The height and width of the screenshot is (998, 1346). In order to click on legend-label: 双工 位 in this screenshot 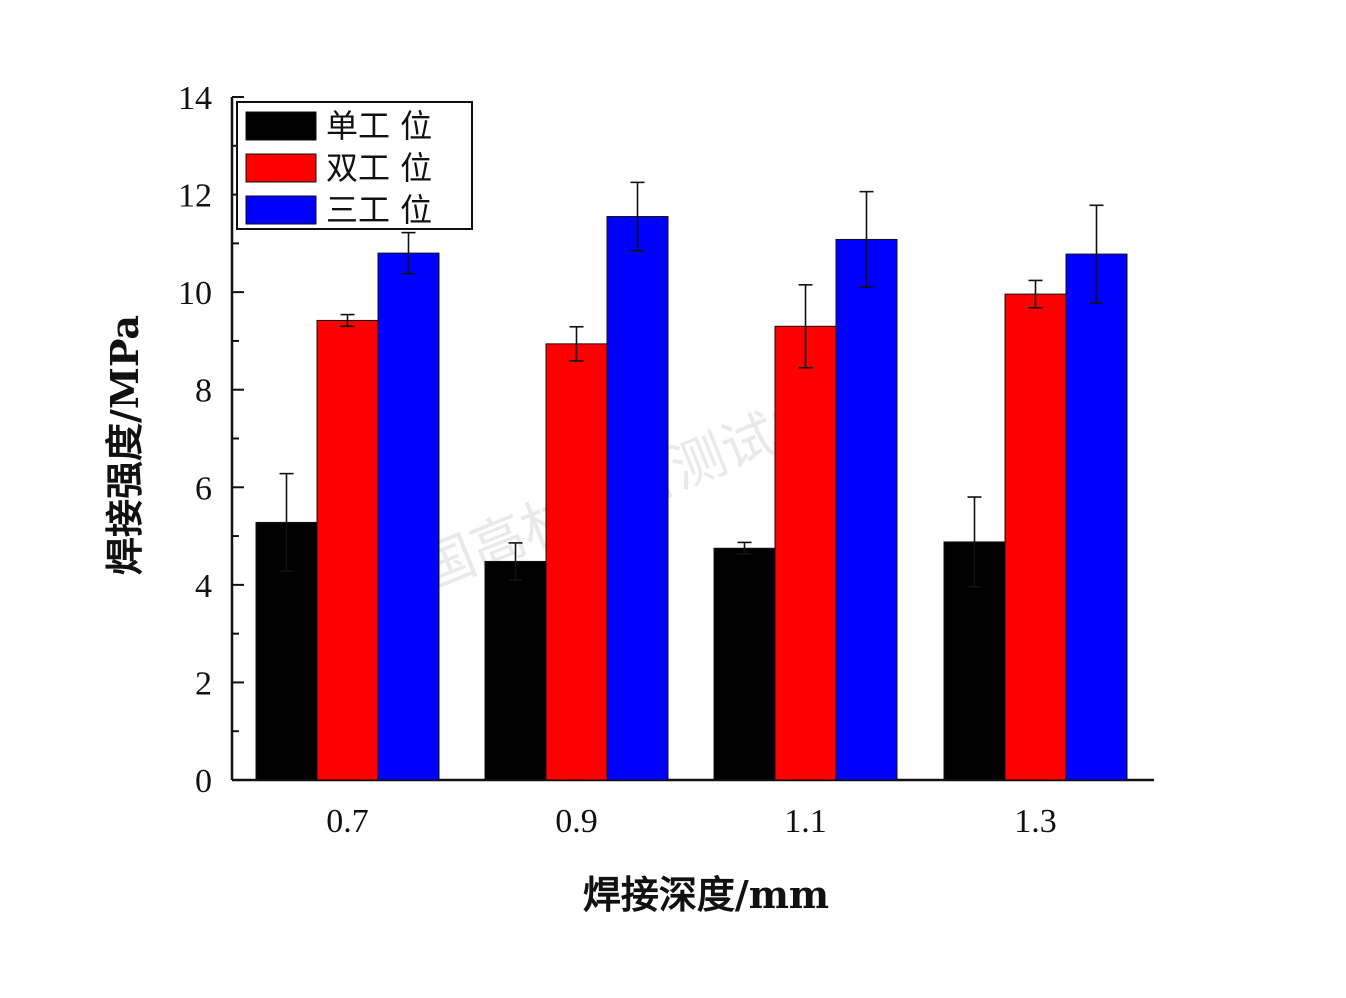, I will do `click(379, 168)`.